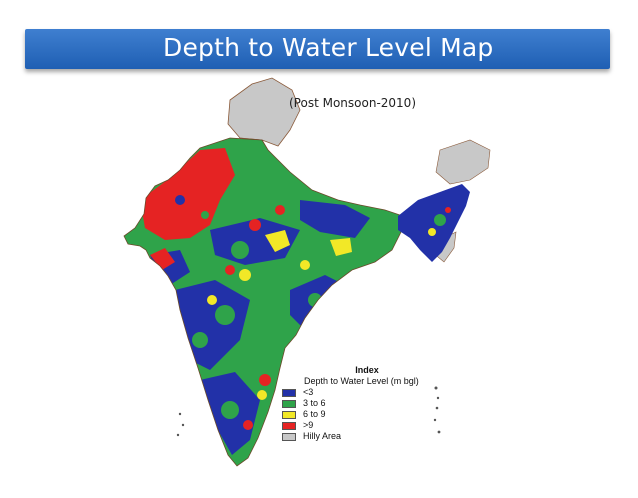 The width and height of the screenshot is (638, 498). I want to click on title-bar: Depth to Water Level Map, so click(317, 49).